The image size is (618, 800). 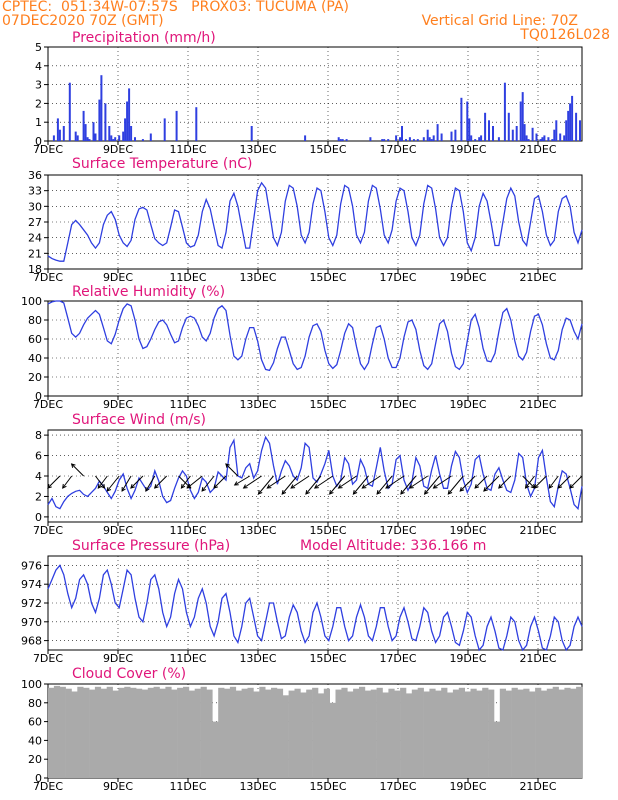 I want to click on temp-y-tick-label: 36, so click(x=35, y=175).